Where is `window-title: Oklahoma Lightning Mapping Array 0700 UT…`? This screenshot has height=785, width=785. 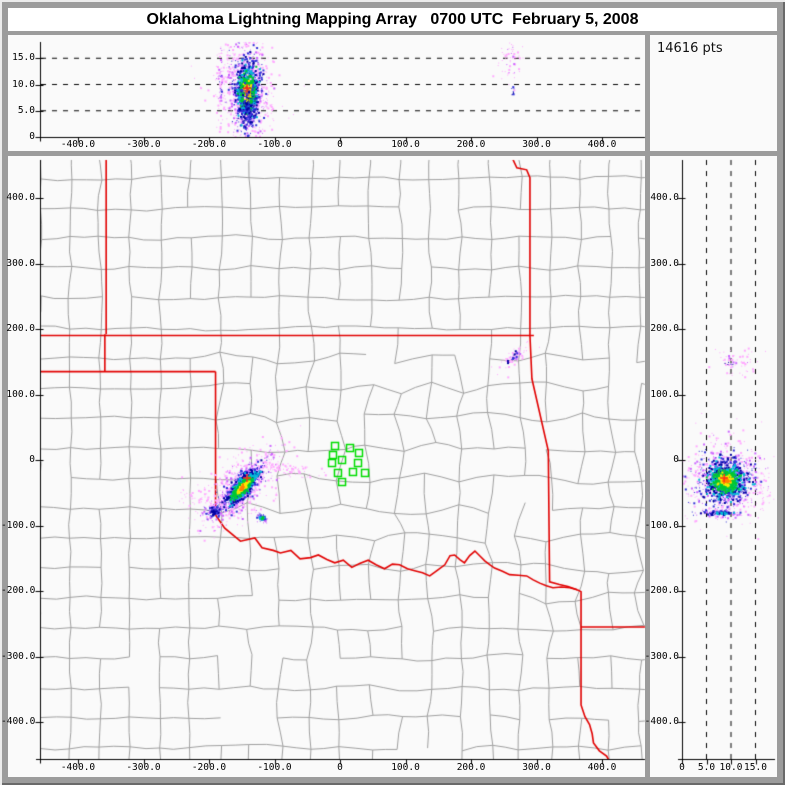 window-title: Oklahoma Lightning Mapping Array 0700 UT… is located at coordinates (392, 19).